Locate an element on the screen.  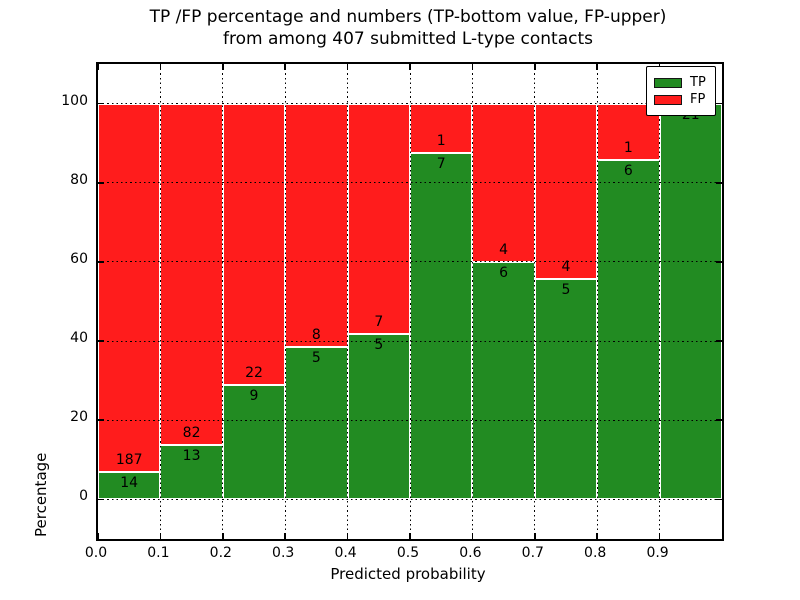
tp-count-label: 14 is located at coordinates (129, 482).